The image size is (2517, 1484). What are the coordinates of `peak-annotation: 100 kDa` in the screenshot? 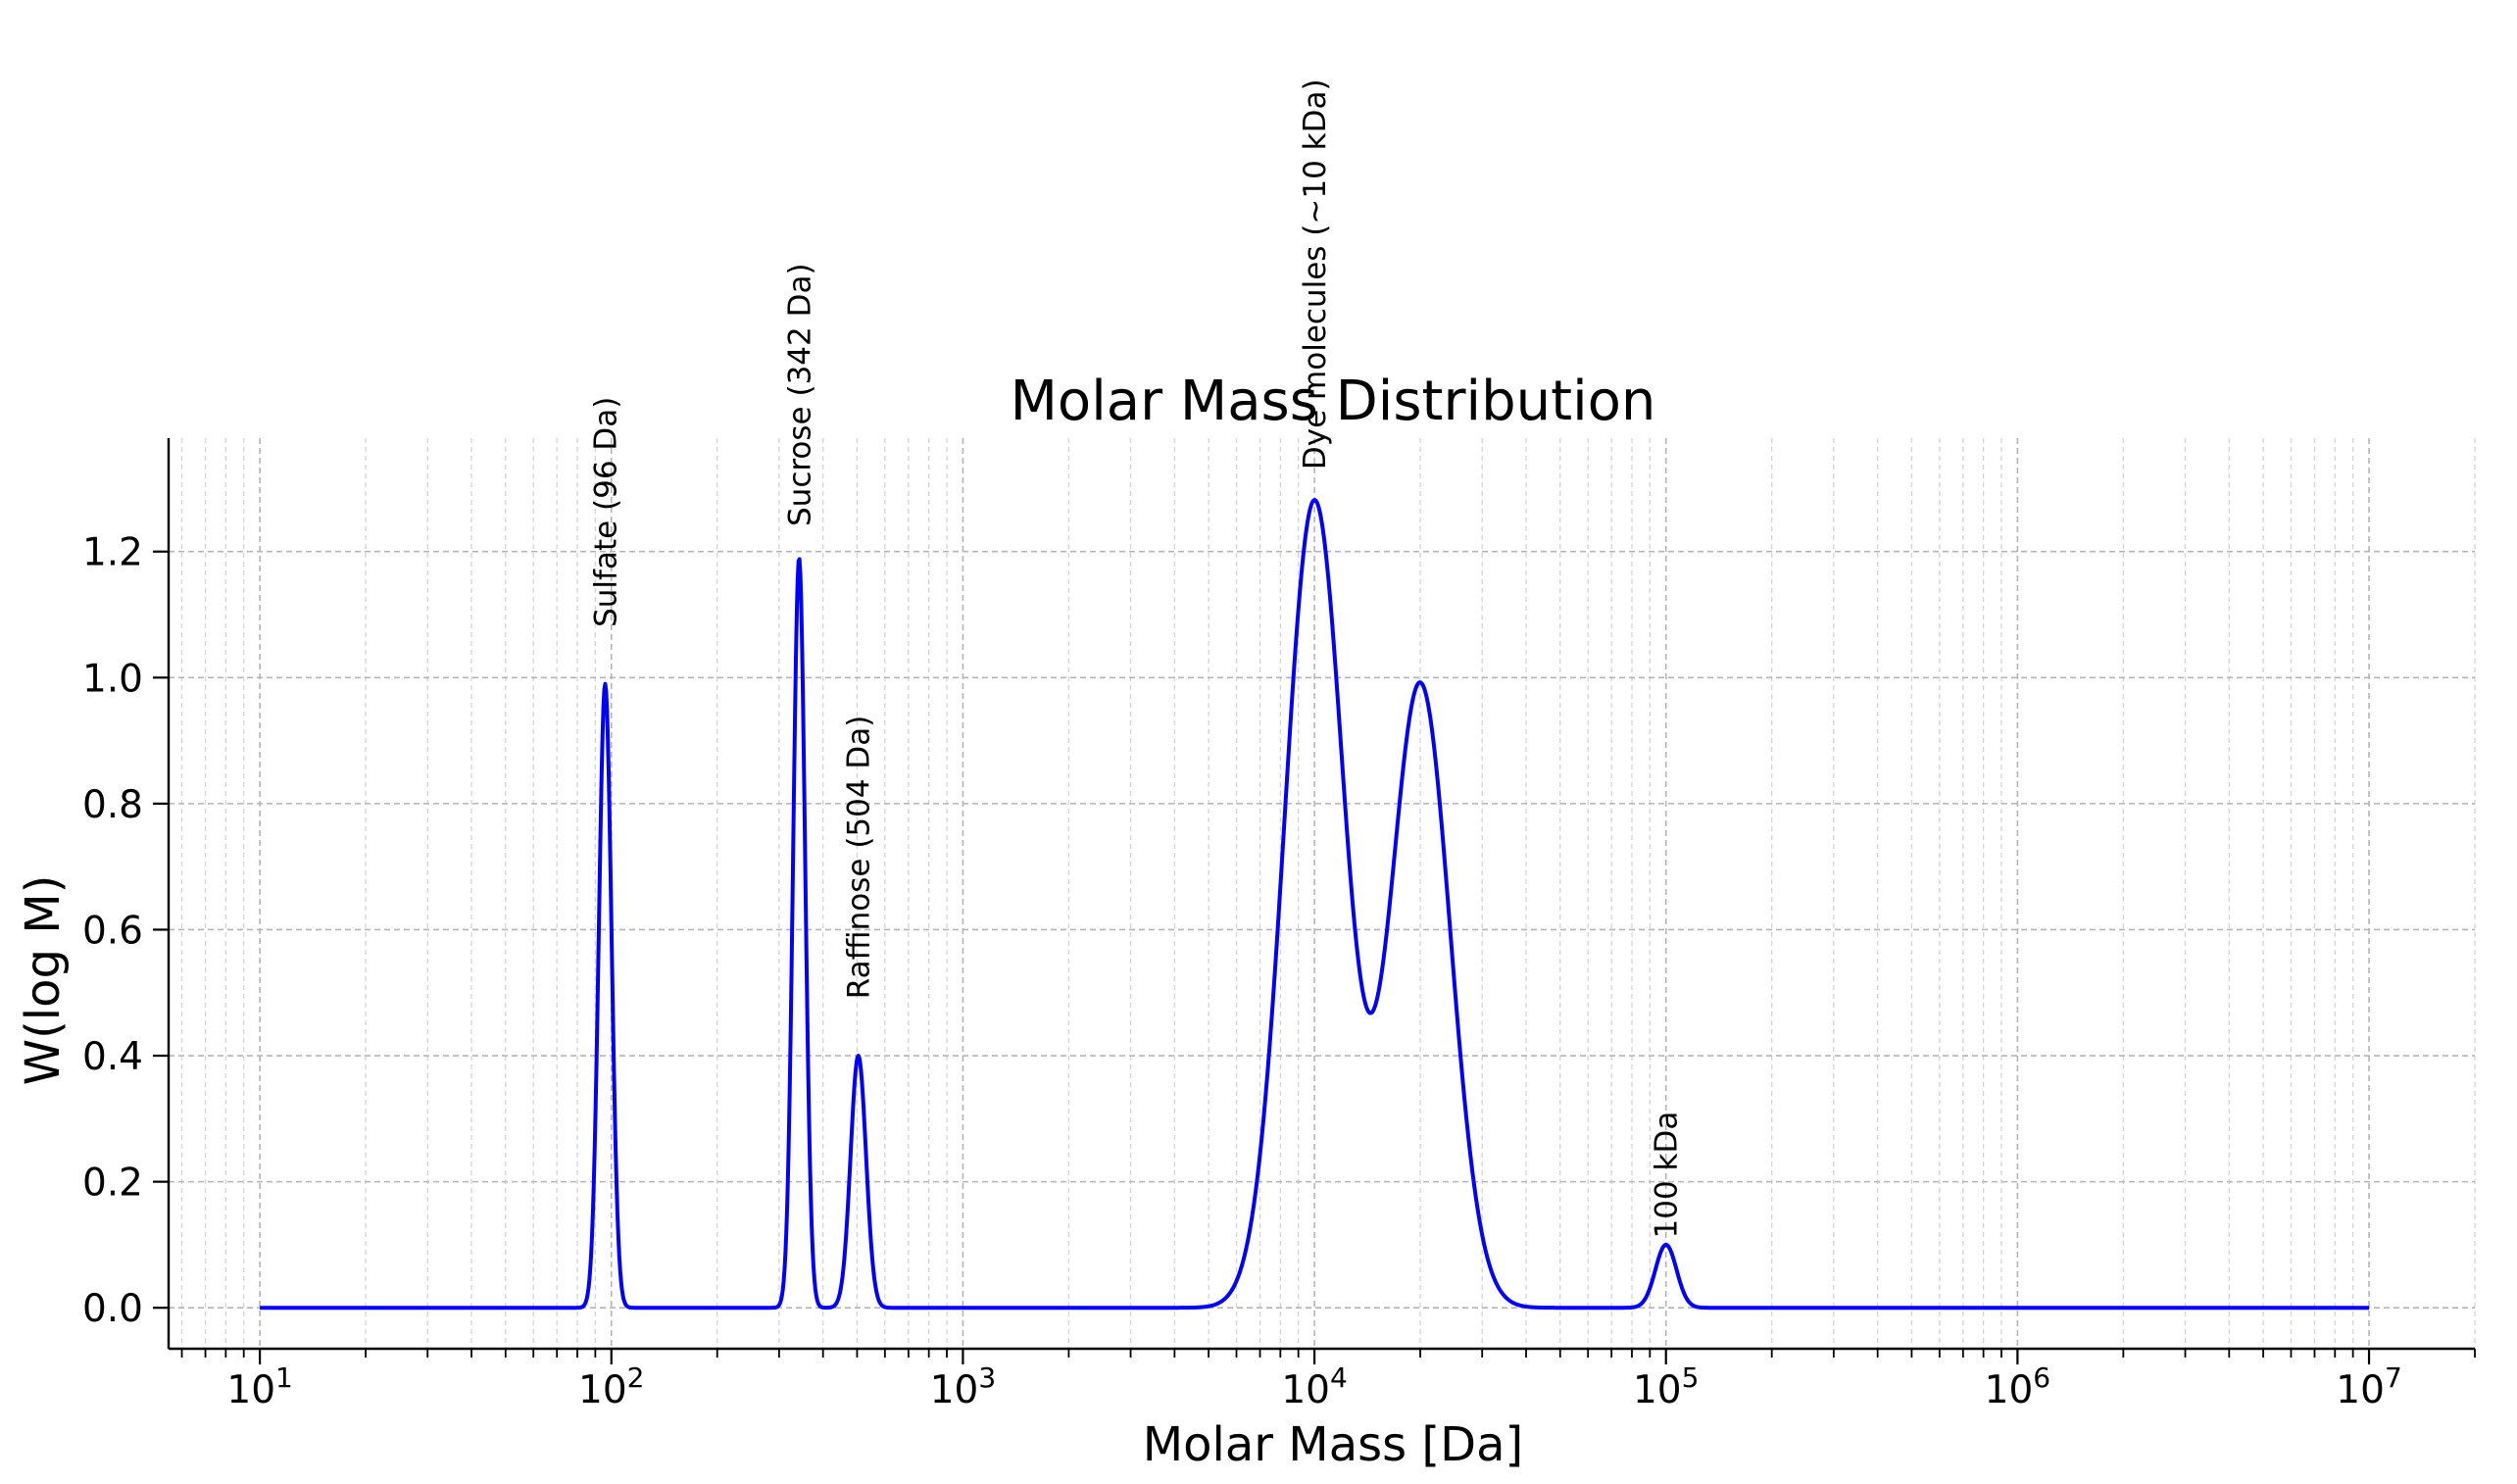 It's located at (1668, 1175).